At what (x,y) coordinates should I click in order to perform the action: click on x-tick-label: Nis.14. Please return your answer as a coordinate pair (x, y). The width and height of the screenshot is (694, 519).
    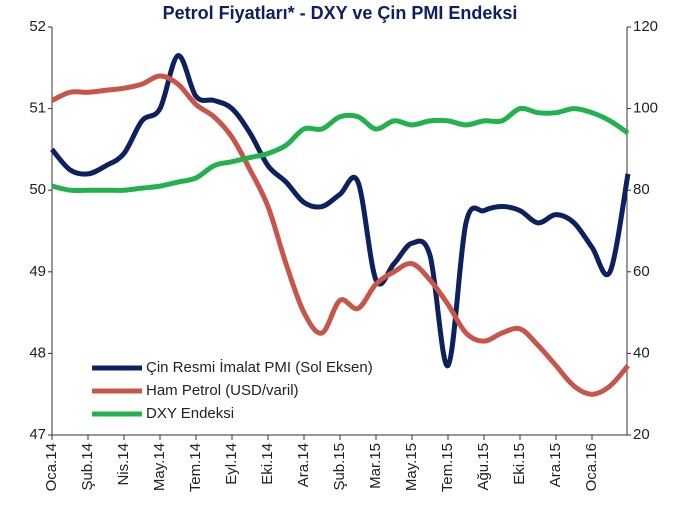
    Looking at the image, I should click on (123, 464).